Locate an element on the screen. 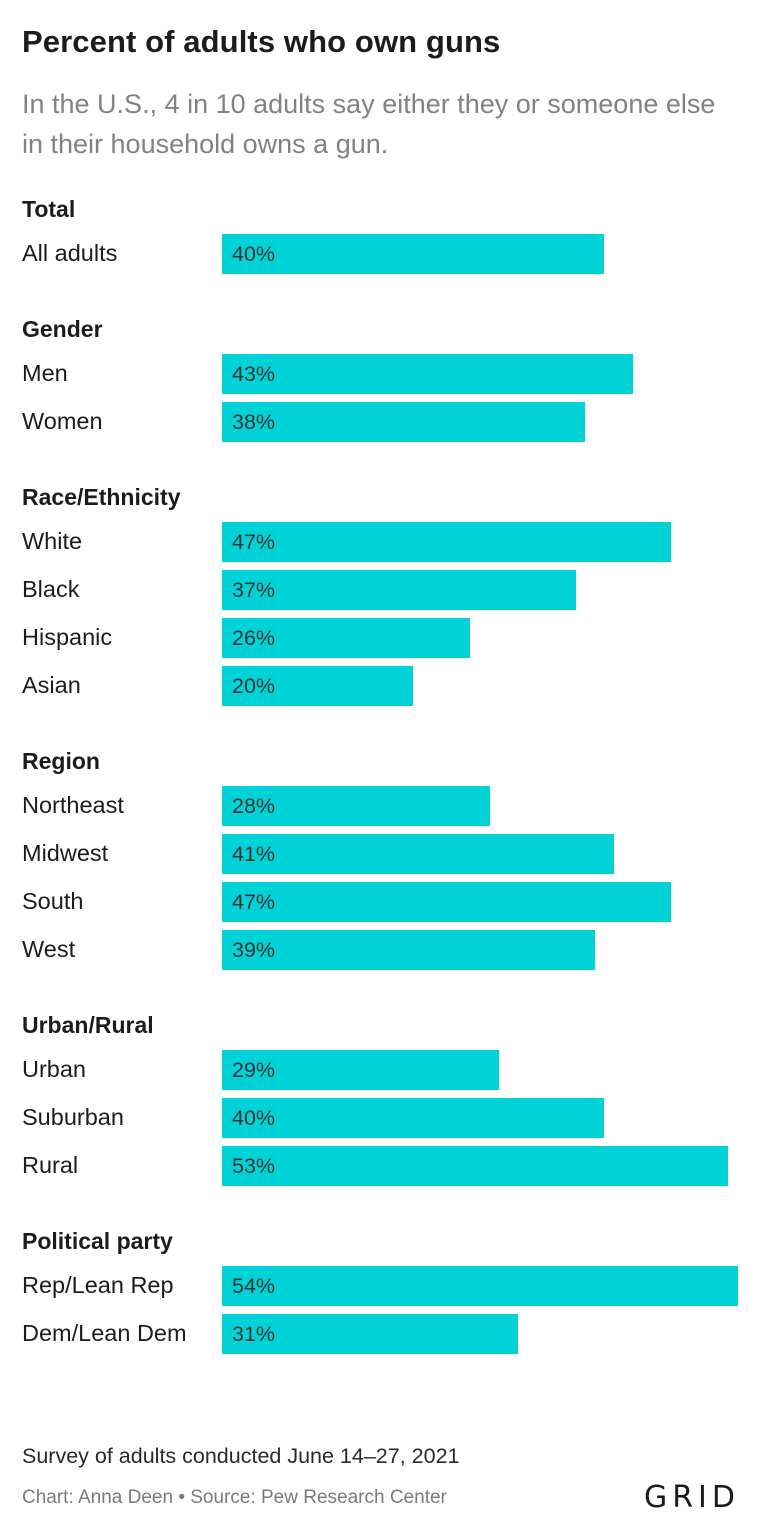 The image size is (760, 1536). category-label: Urban is located at coordinates (54, 1069).